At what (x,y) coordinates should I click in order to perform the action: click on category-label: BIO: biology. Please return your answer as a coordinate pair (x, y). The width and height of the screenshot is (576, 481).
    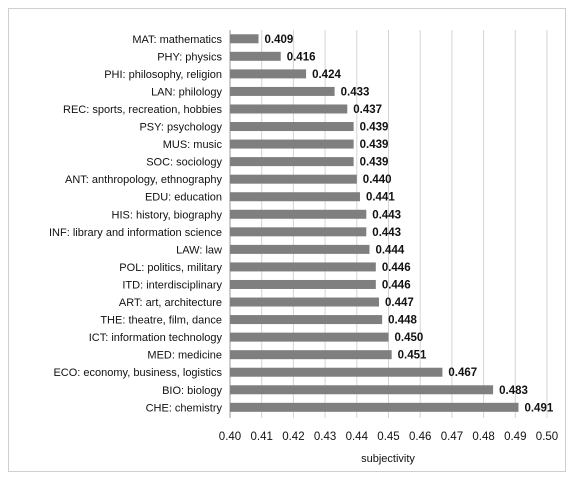
    Looking at the image, I should click on (192, 391).